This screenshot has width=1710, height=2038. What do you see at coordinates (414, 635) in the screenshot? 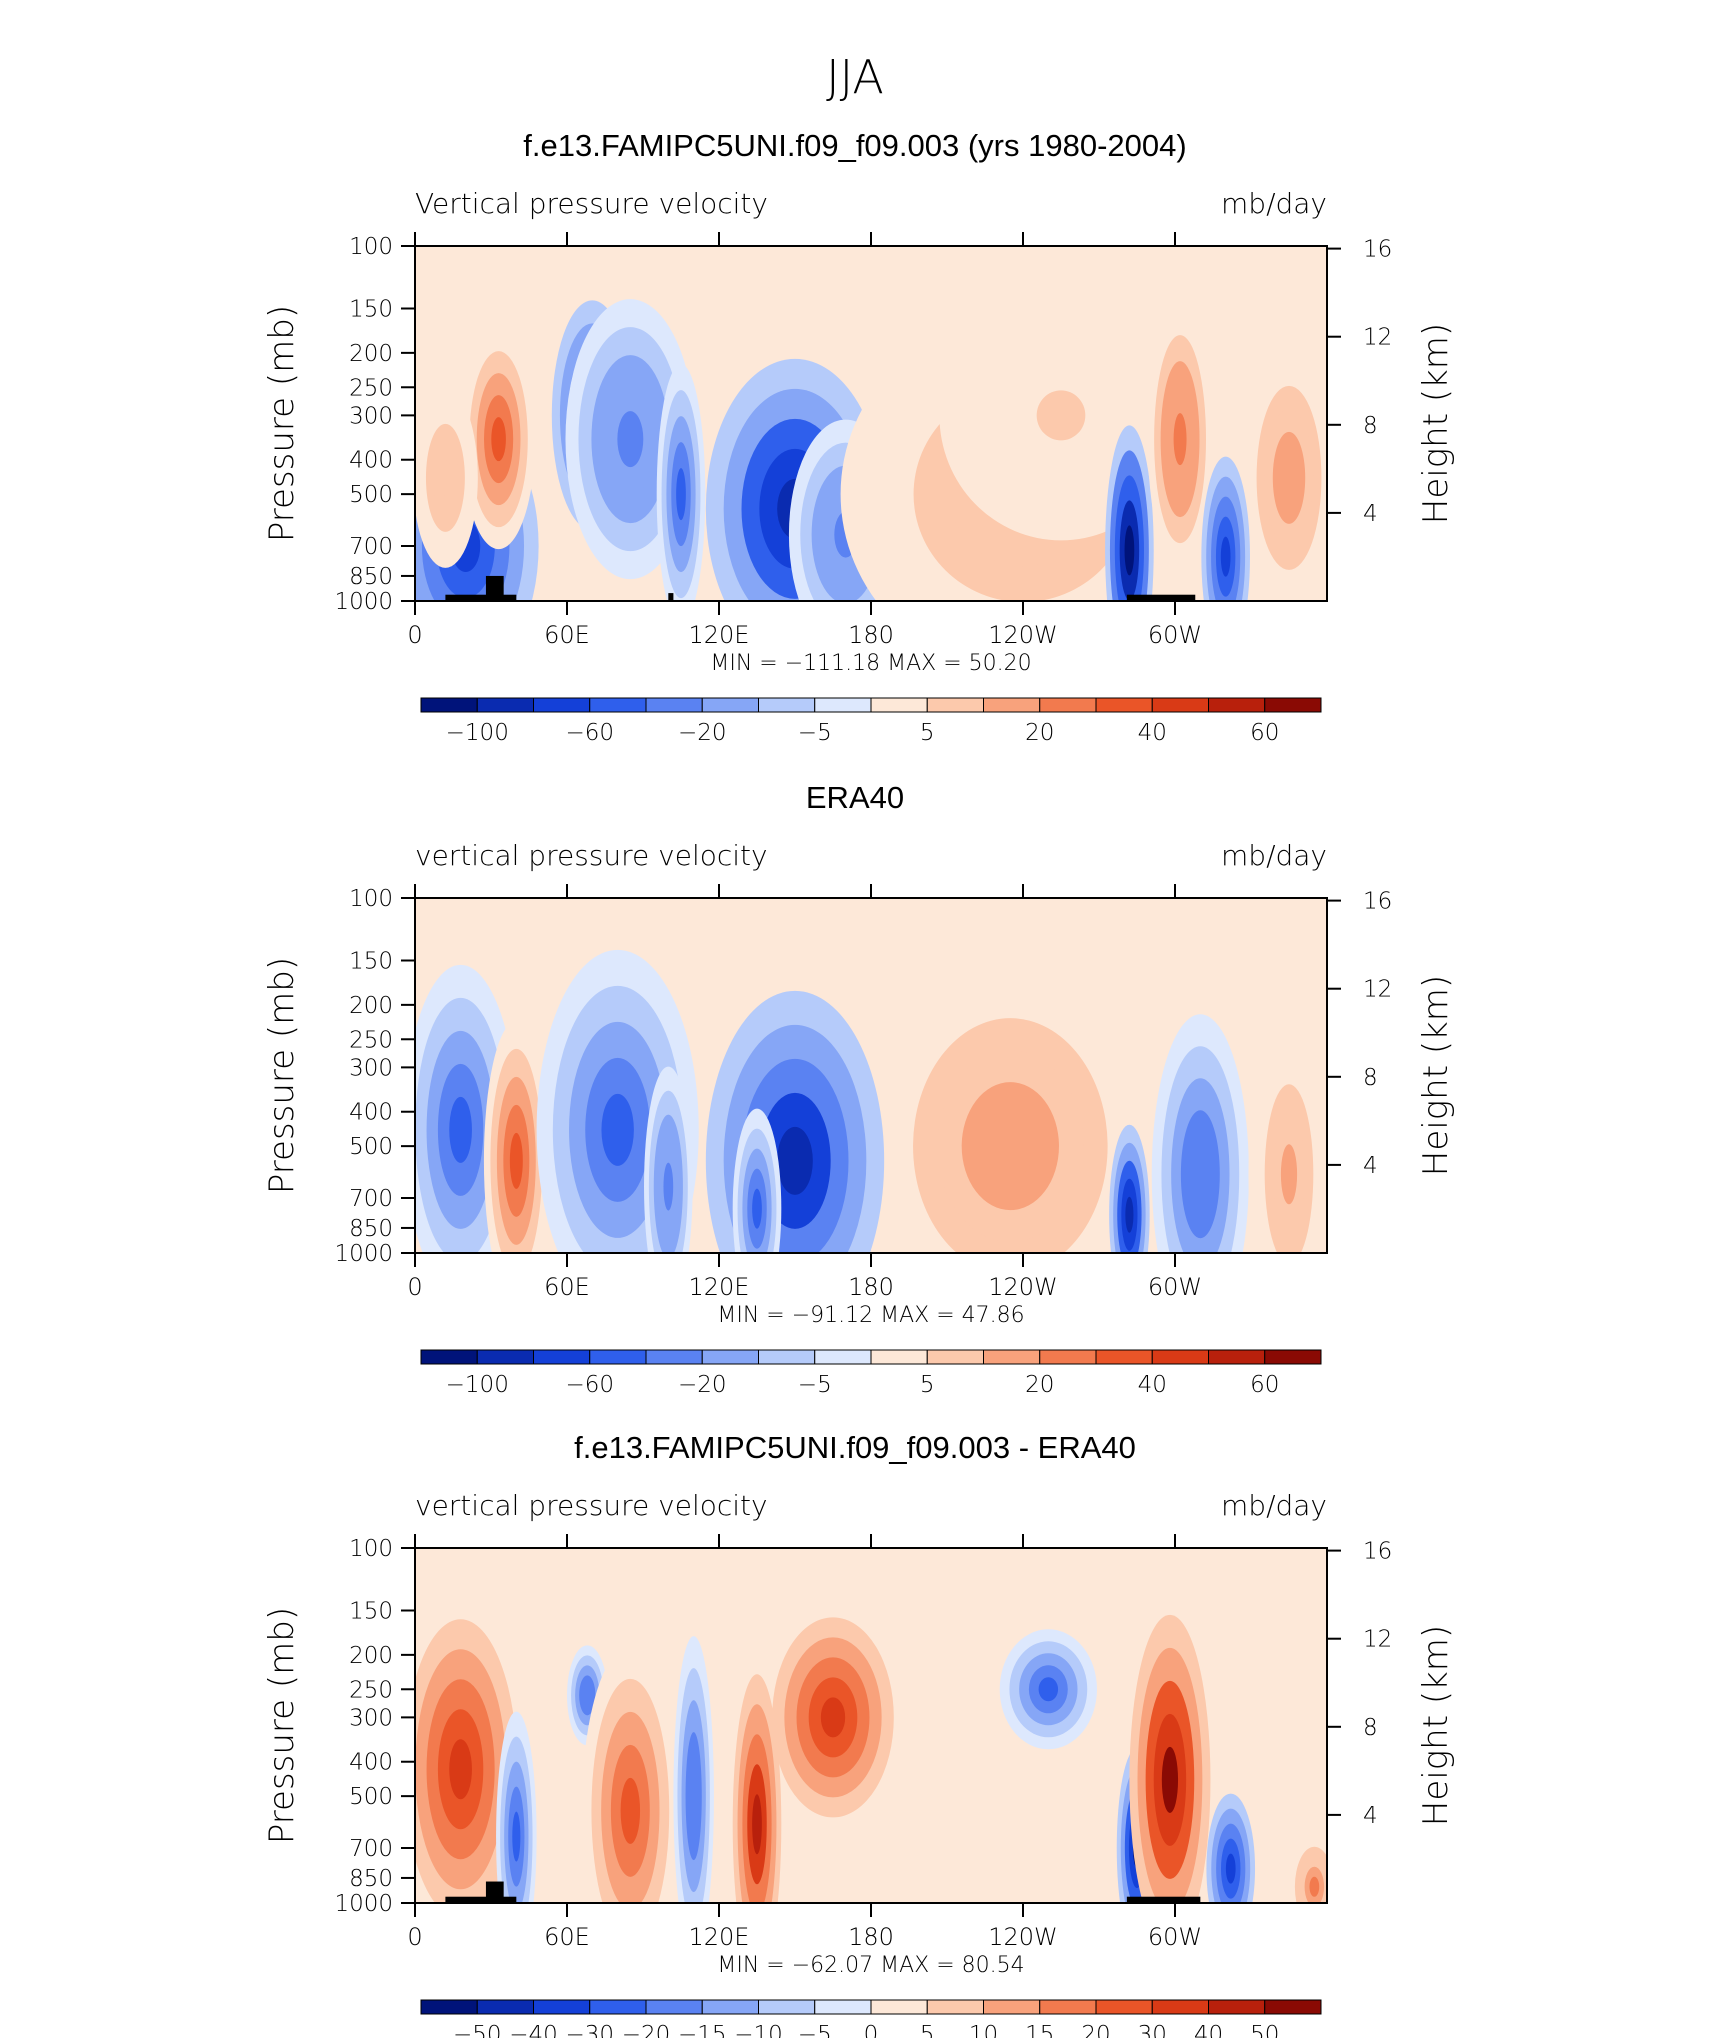
I see `x-tick-label: 0` at bounding box center [414, 635].